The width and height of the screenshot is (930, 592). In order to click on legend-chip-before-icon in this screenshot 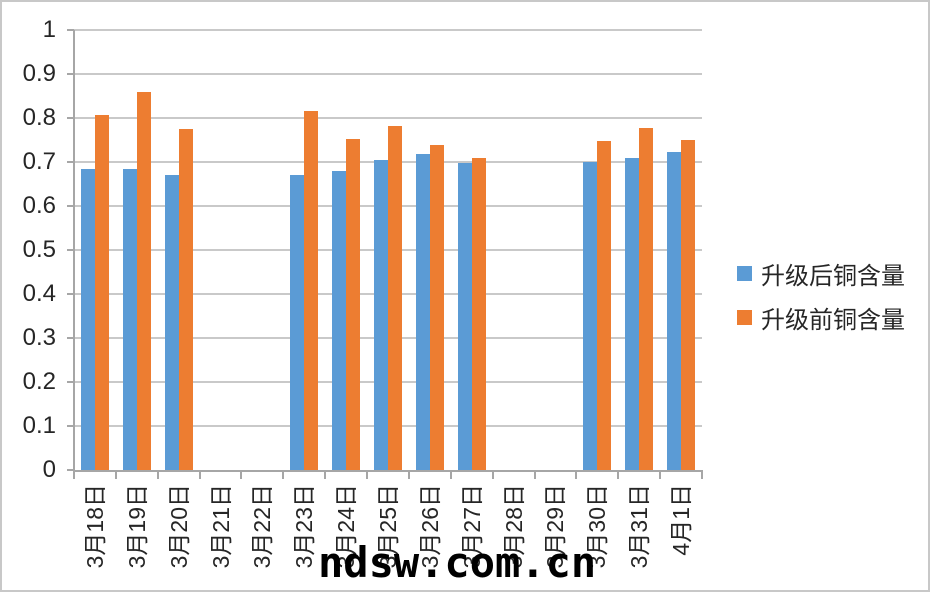, I will do `click(744, 317)`.